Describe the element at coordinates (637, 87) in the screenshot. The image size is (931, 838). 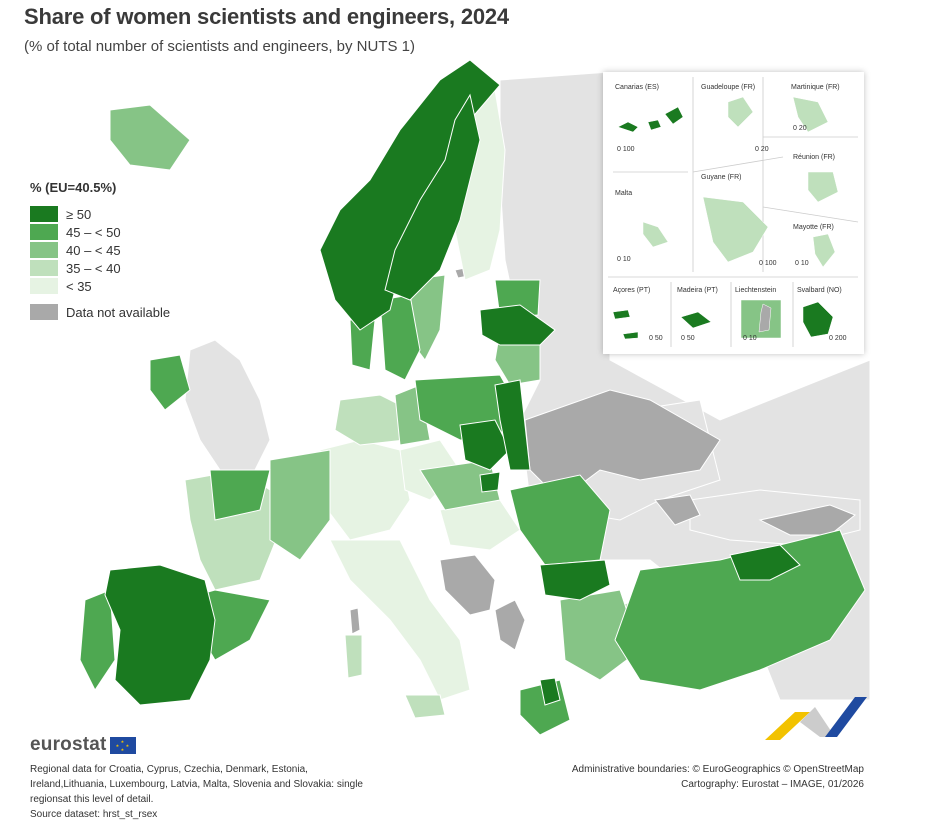
I see `inset-canarias: Canarias (ES)` at that location.